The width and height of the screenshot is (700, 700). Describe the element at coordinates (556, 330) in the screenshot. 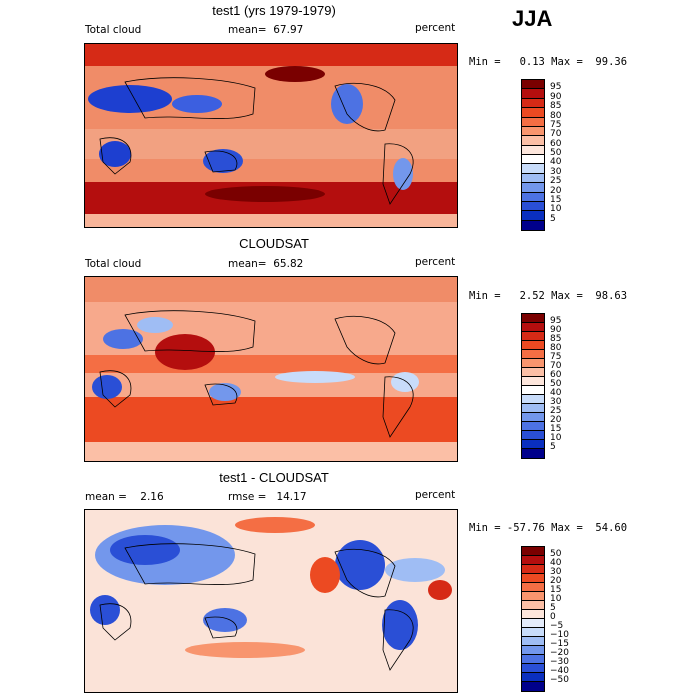

I see `colorbar-tick-label: 90` at that location.